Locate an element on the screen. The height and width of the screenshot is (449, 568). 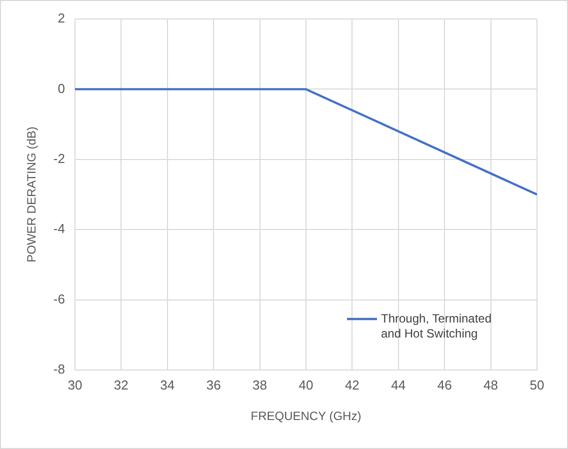
y-tick-label: -6 is located at coordinates (59, 298).